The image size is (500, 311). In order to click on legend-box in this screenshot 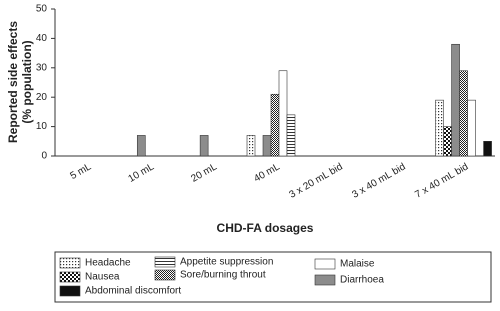, I will do `click(273, 277)`.